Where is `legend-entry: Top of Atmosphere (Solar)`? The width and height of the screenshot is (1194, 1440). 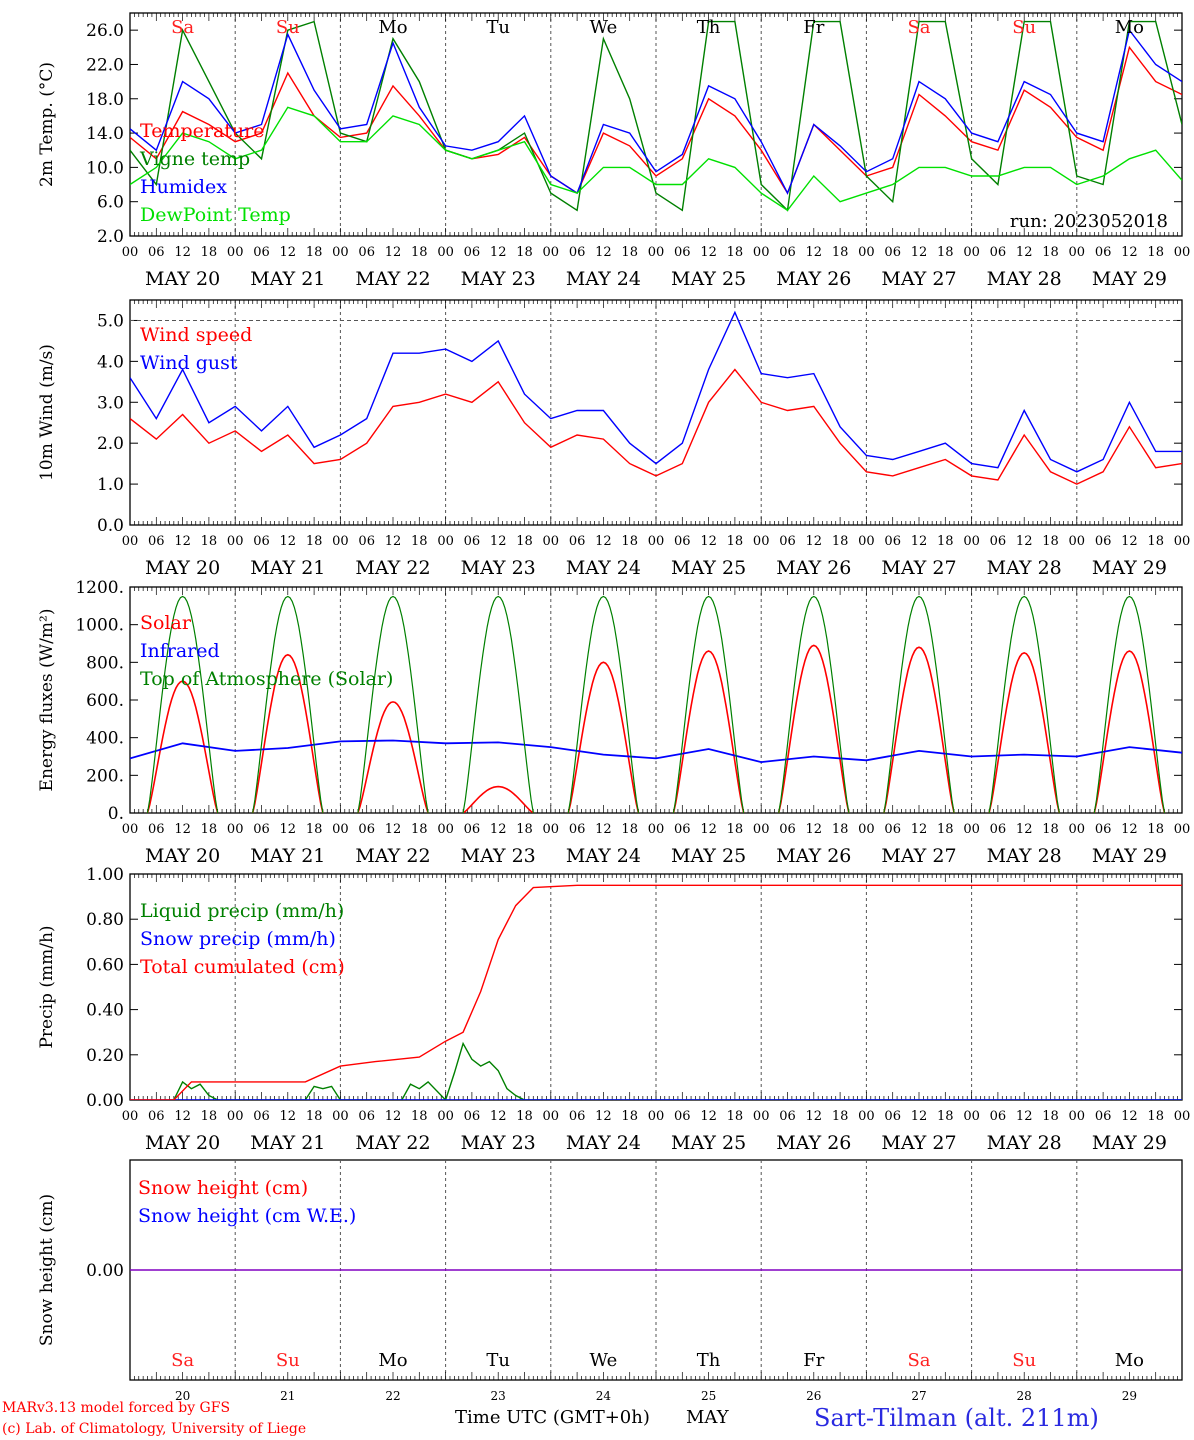 legend-entry: Top of Atmosphere (Solar) is located at coordinates (266, 679).